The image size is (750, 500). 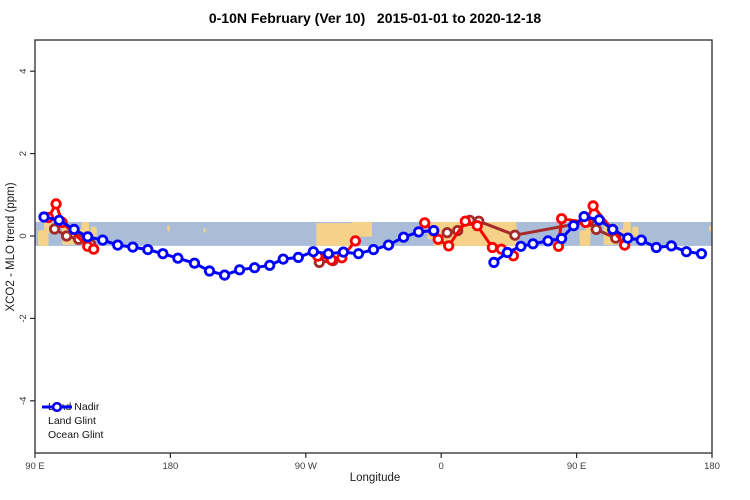 What do you see at coordinates (441, 466) in the screenshot?
I see `x-tick-label: 0` at bounding box center [441, 466].